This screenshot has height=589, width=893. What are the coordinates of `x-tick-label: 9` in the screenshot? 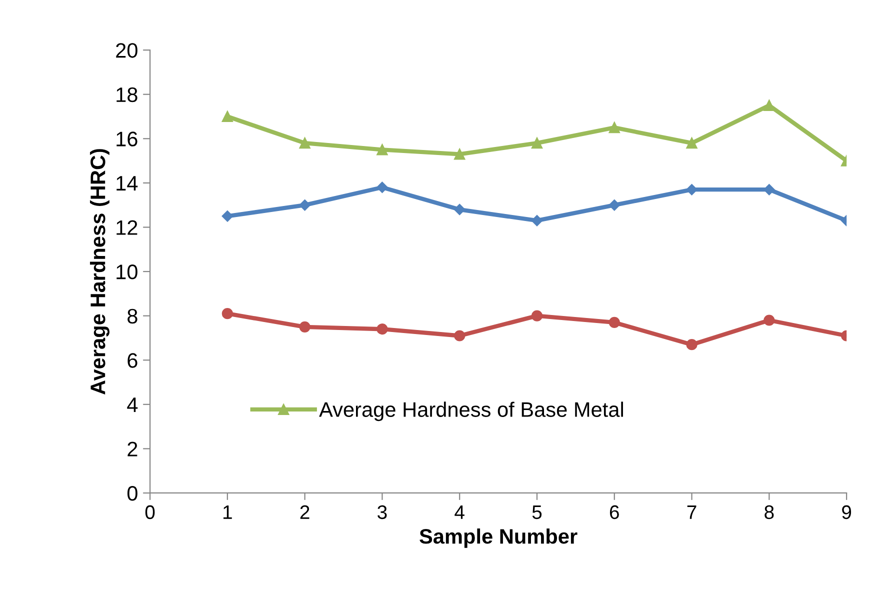 It's located at (847, 512).